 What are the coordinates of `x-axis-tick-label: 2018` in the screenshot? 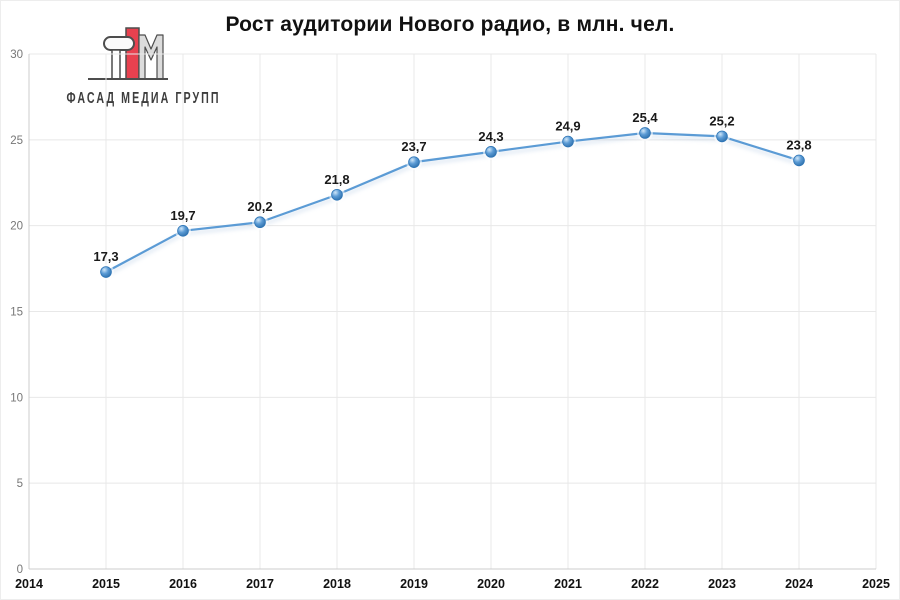 It's located at (337, 584).